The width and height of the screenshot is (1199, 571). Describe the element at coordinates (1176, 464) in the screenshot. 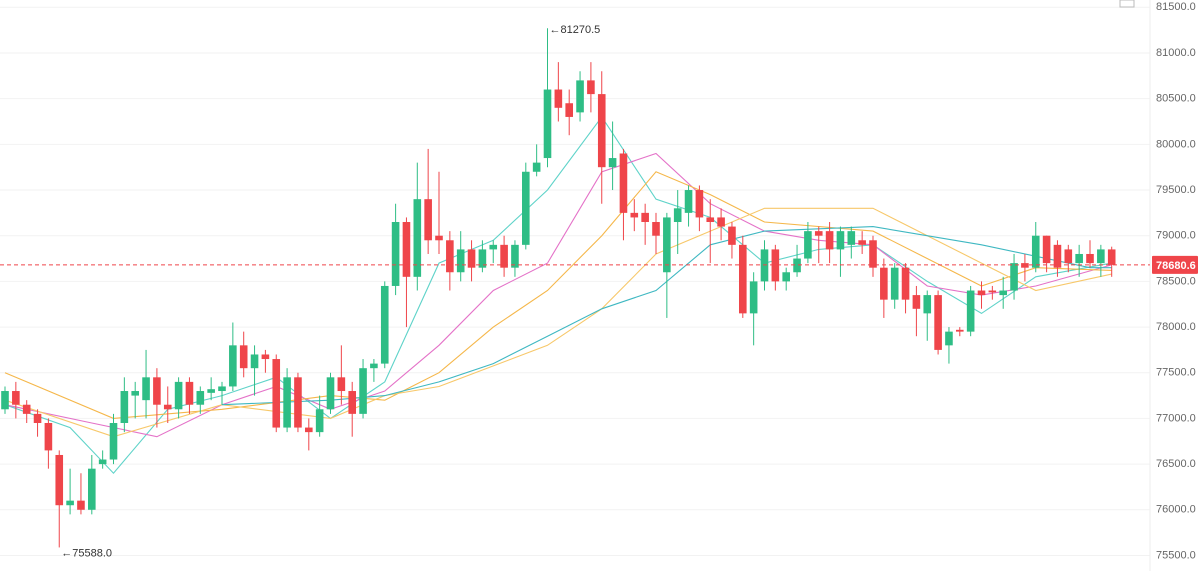

I see `y-tick-label: 76500.0` at that location.